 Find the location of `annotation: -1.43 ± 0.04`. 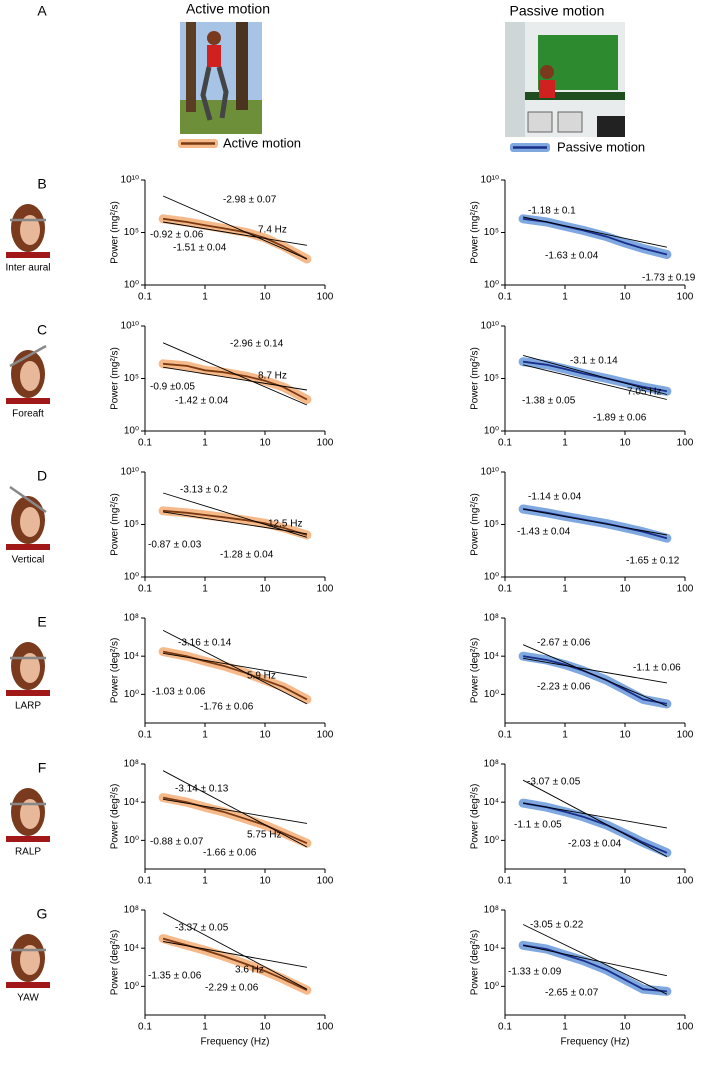

annotation: -1.43 ± 0.04 is located at coordinates (544, 532).